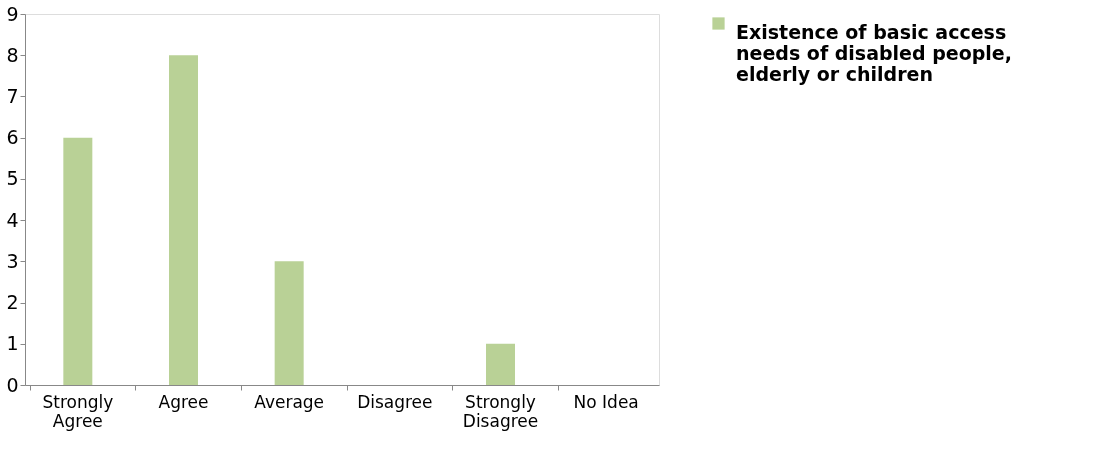  I want to click on y-tick-label: 1, so click(12, 343).